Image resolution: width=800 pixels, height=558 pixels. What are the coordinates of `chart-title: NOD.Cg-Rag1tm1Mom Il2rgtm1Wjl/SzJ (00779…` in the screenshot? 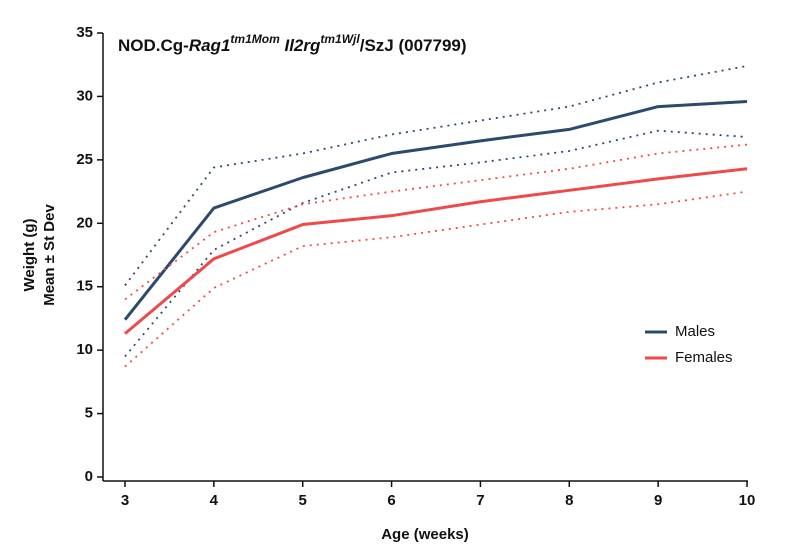 It's located at (292, 43).